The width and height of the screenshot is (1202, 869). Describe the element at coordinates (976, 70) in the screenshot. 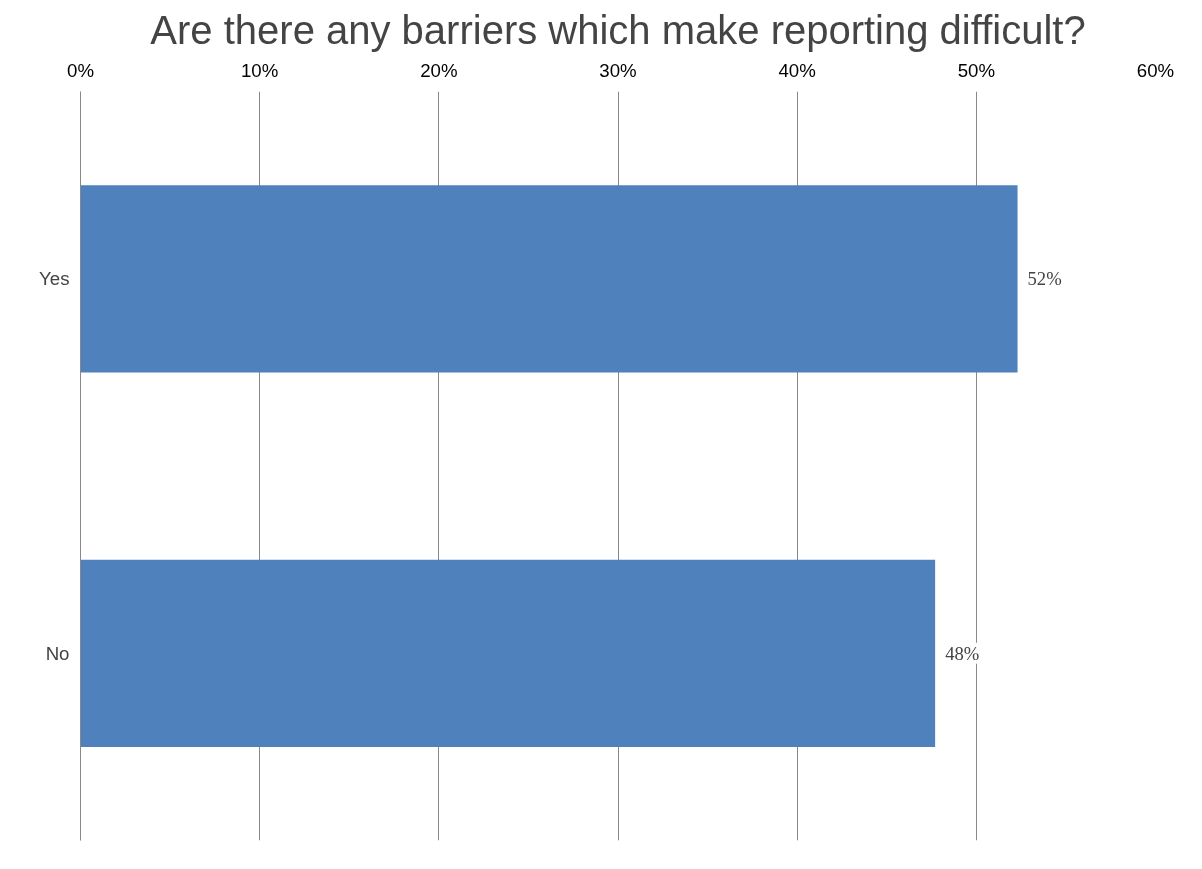

I see `x-tick-label: 50%` at that location.